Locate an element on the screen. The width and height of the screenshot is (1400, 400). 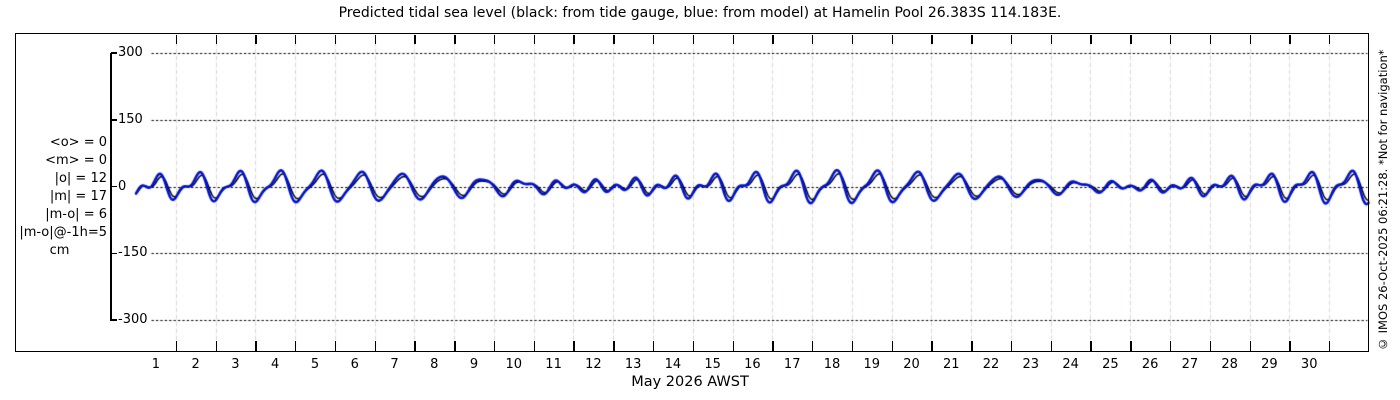
y-axis-tick-label: -300 is located at coordinates (133, 319).